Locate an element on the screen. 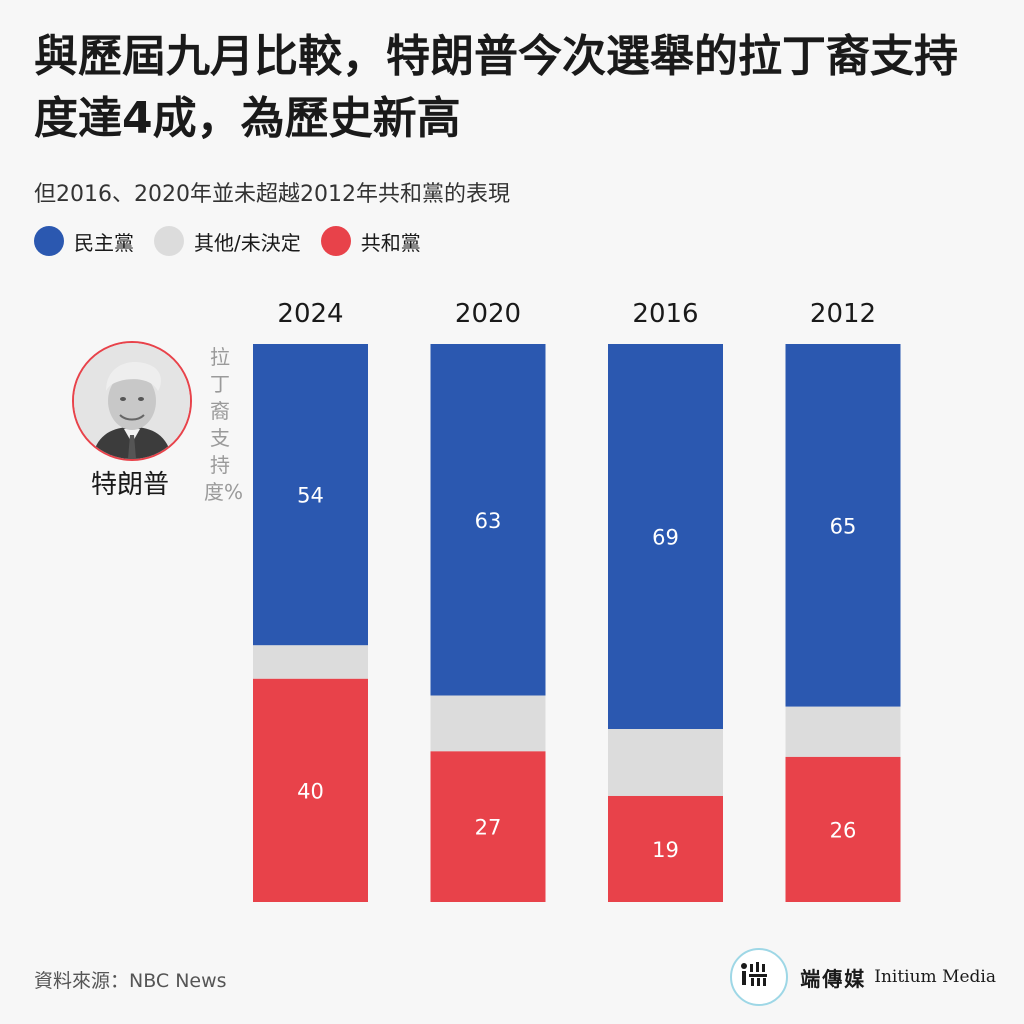 The height and width of the screenshot is (1024, 1024). data-label-2020-2: 27 is located at coordinates (488, 828).